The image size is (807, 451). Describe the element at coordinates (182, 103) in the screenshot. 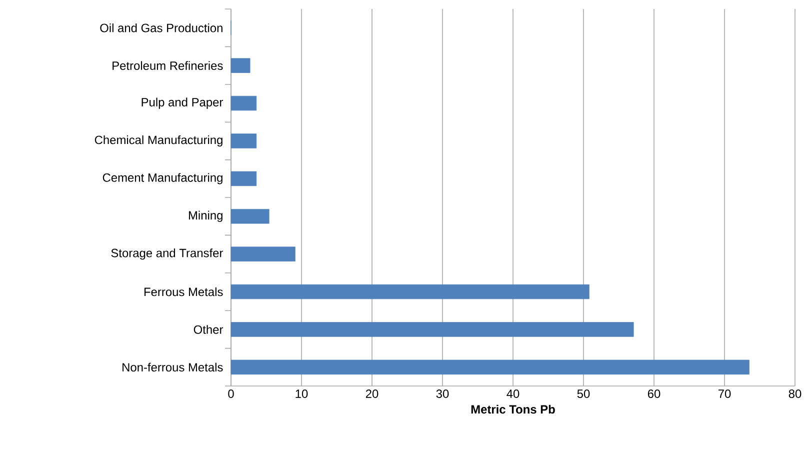

I see `y-tick-label: Pulp and Paper` at that location.